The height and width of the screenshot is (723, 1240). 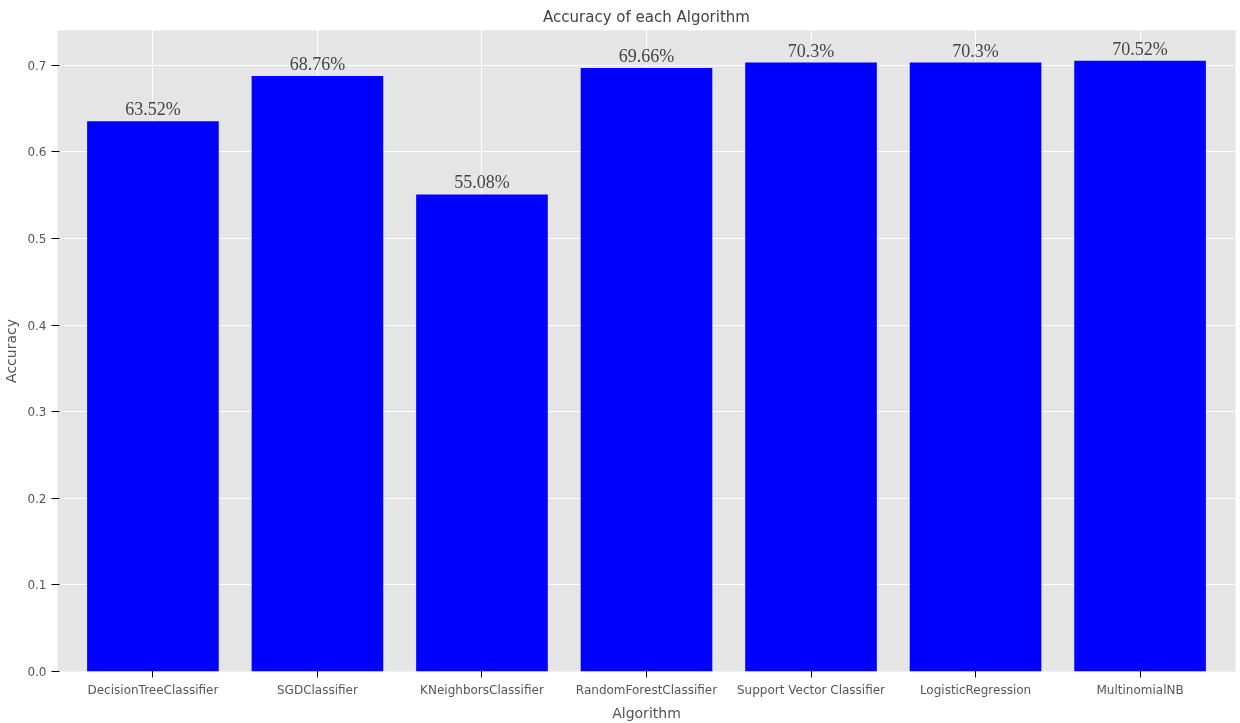 I want to click on y-tick-label: 0.0, so click(x=37, y=672).